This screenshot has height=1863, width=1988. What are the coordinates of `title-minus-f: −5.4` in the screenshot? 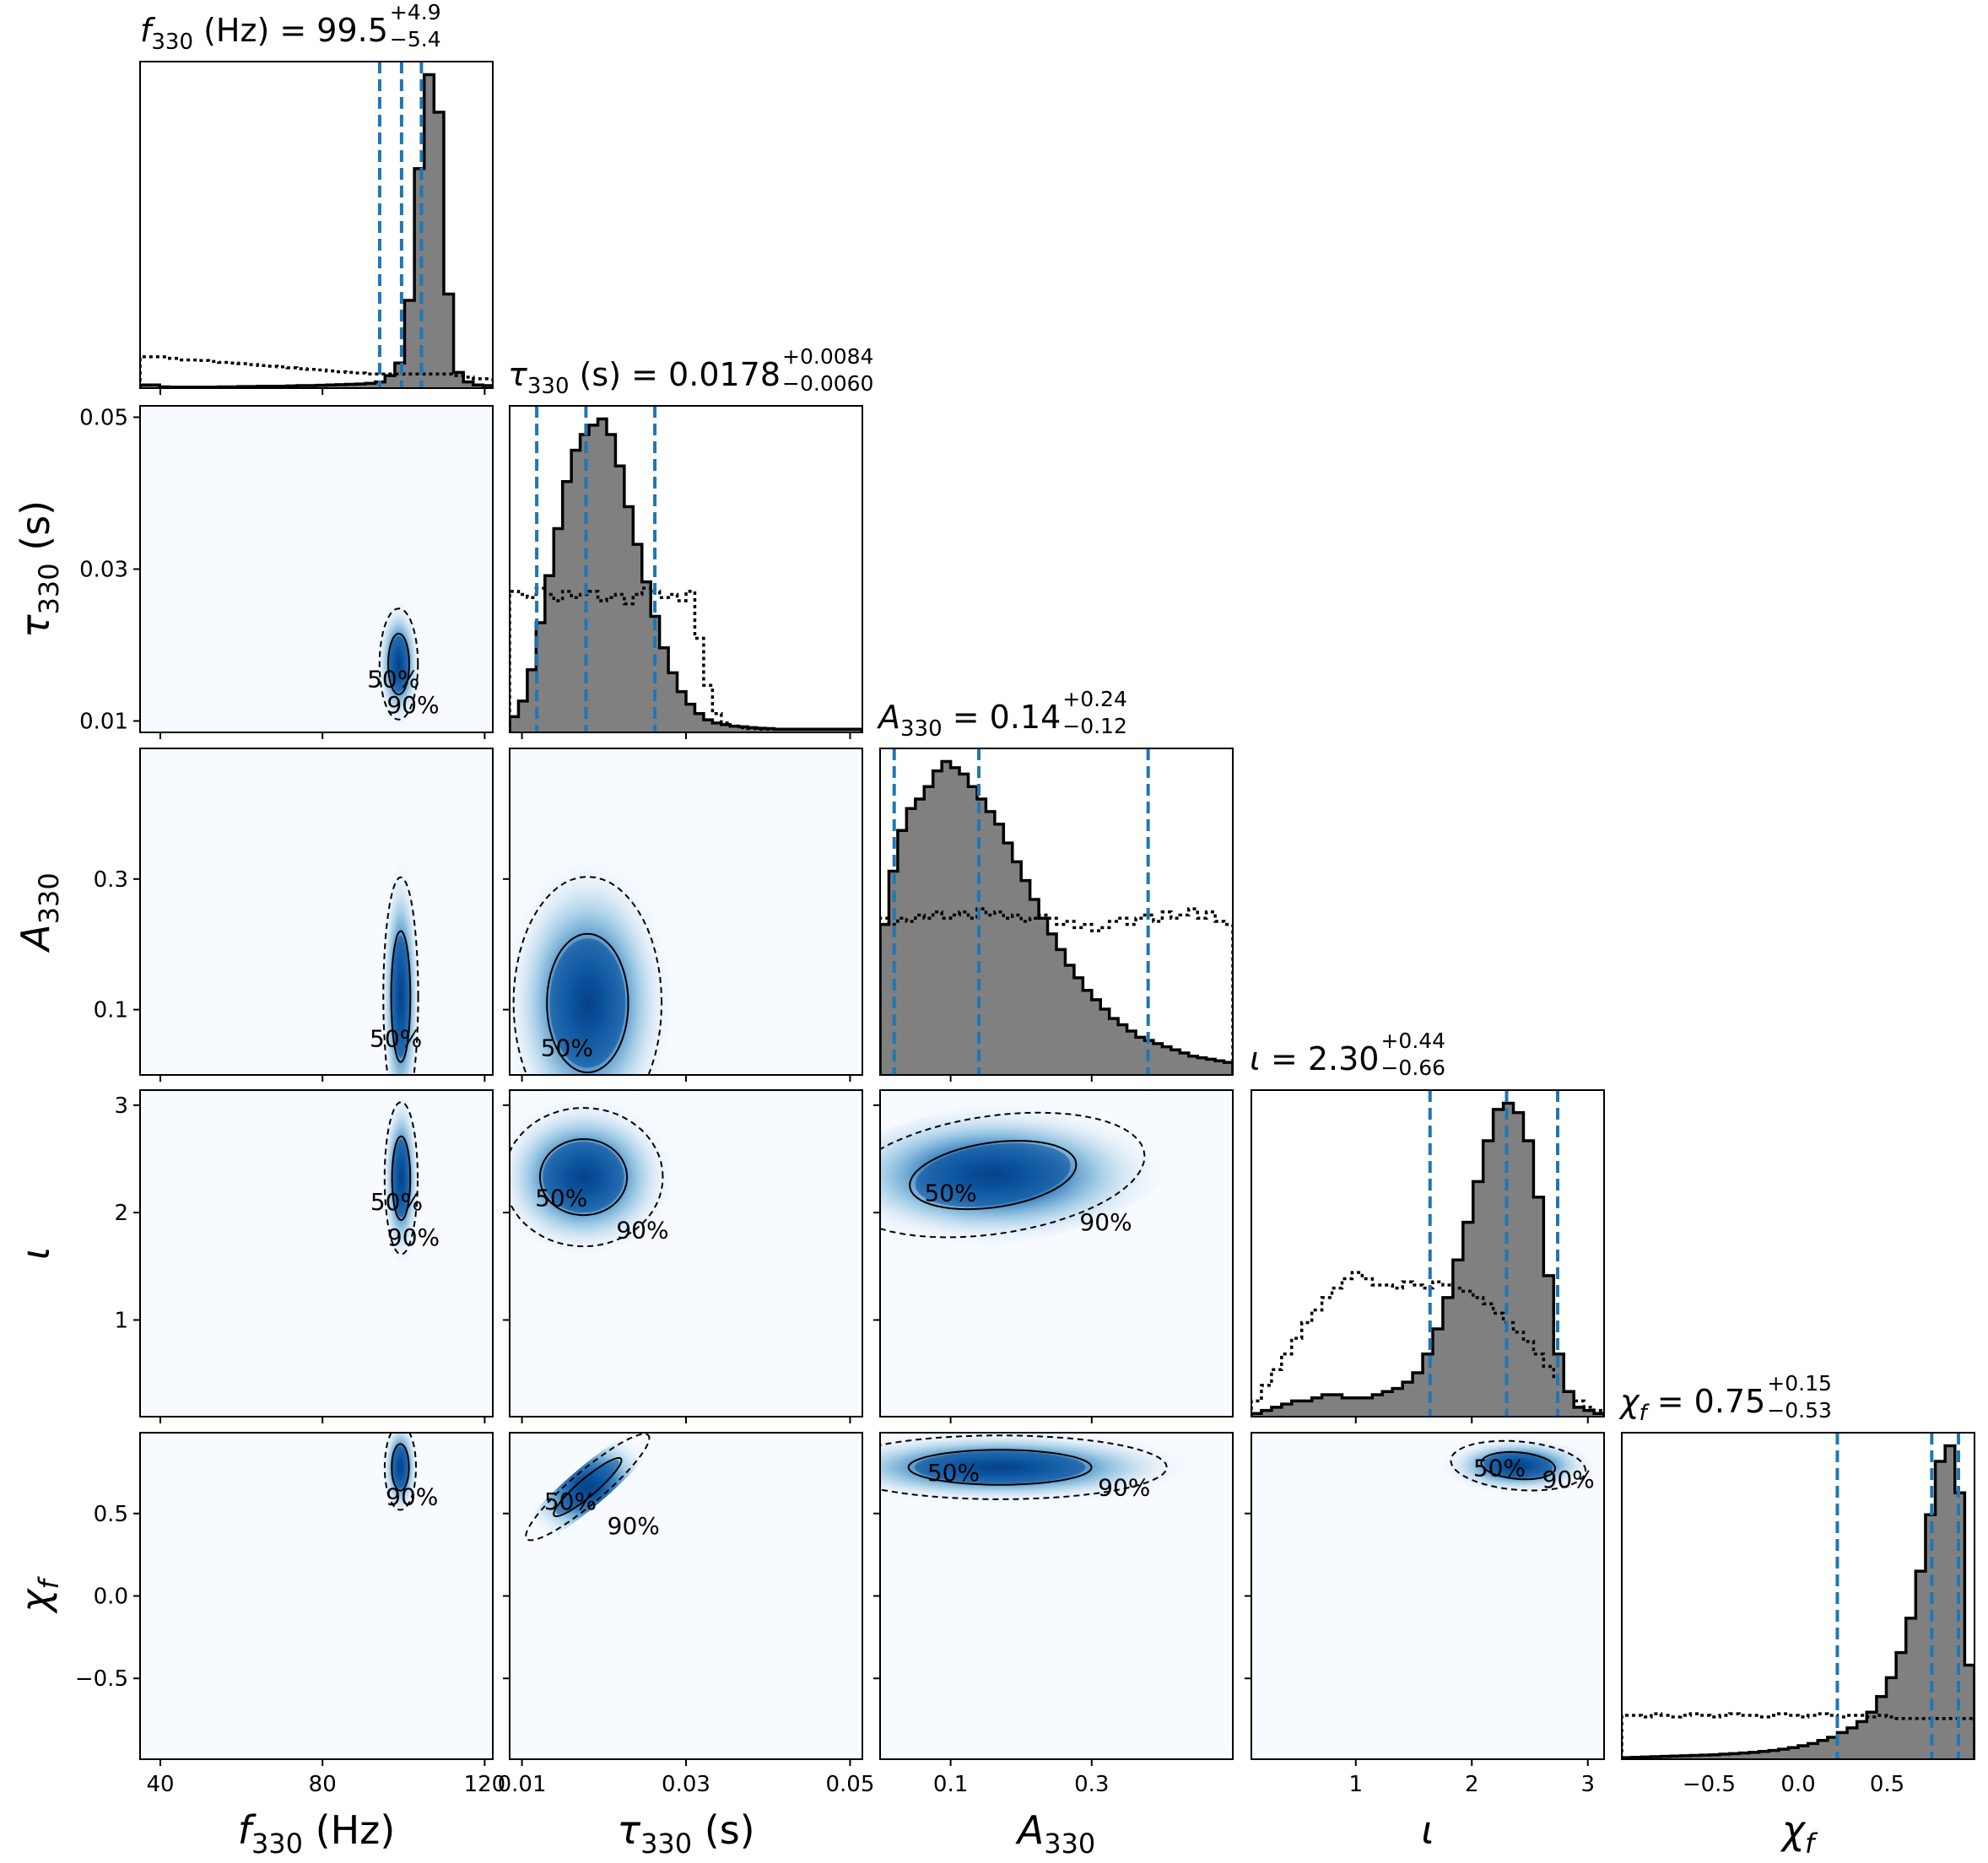 It's located at (415, 39).